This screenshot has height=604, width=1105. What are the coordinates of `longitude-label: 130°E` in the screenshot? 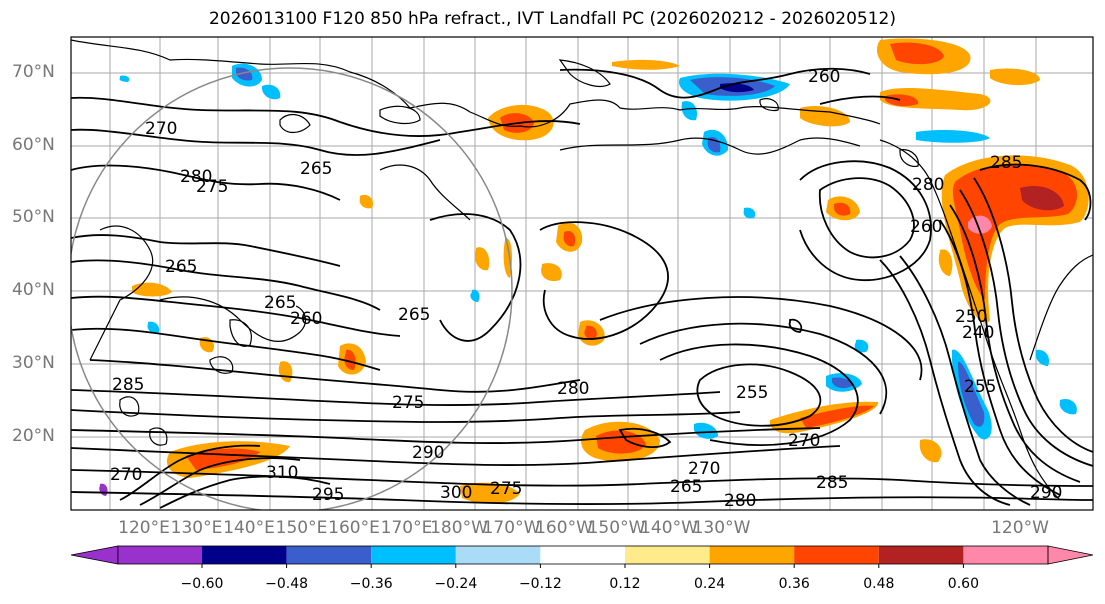 It's located at (196, 528).